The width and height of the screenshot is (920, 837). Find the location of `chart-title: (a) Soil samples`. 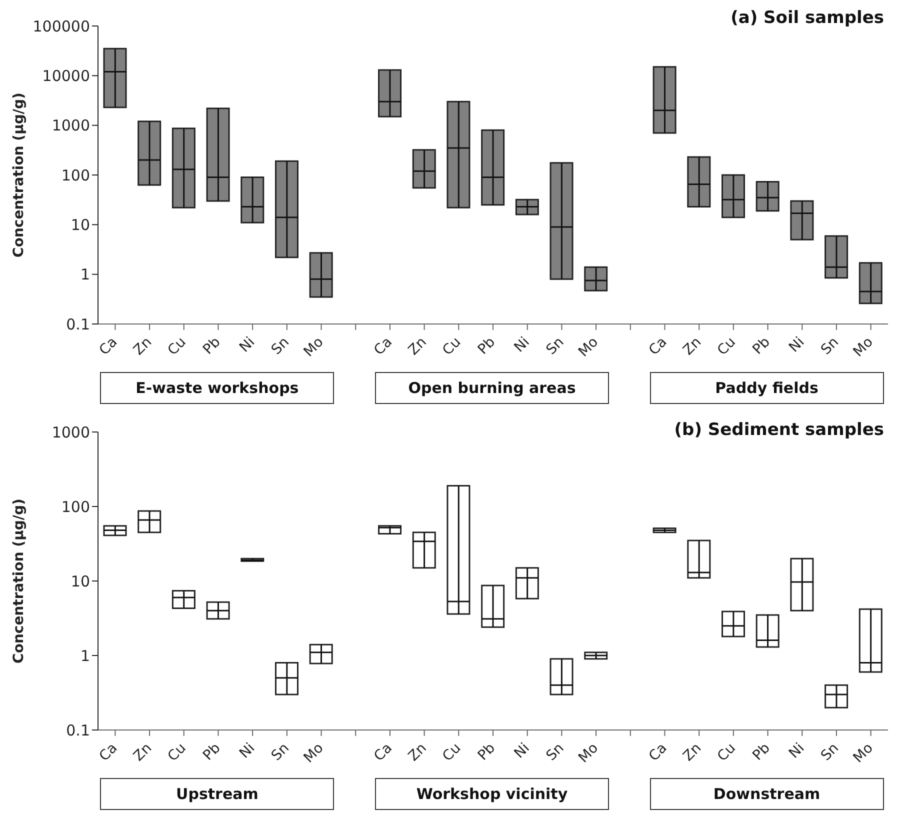

chart-title: (a) Soil samples is located at coordinates (807, 18).